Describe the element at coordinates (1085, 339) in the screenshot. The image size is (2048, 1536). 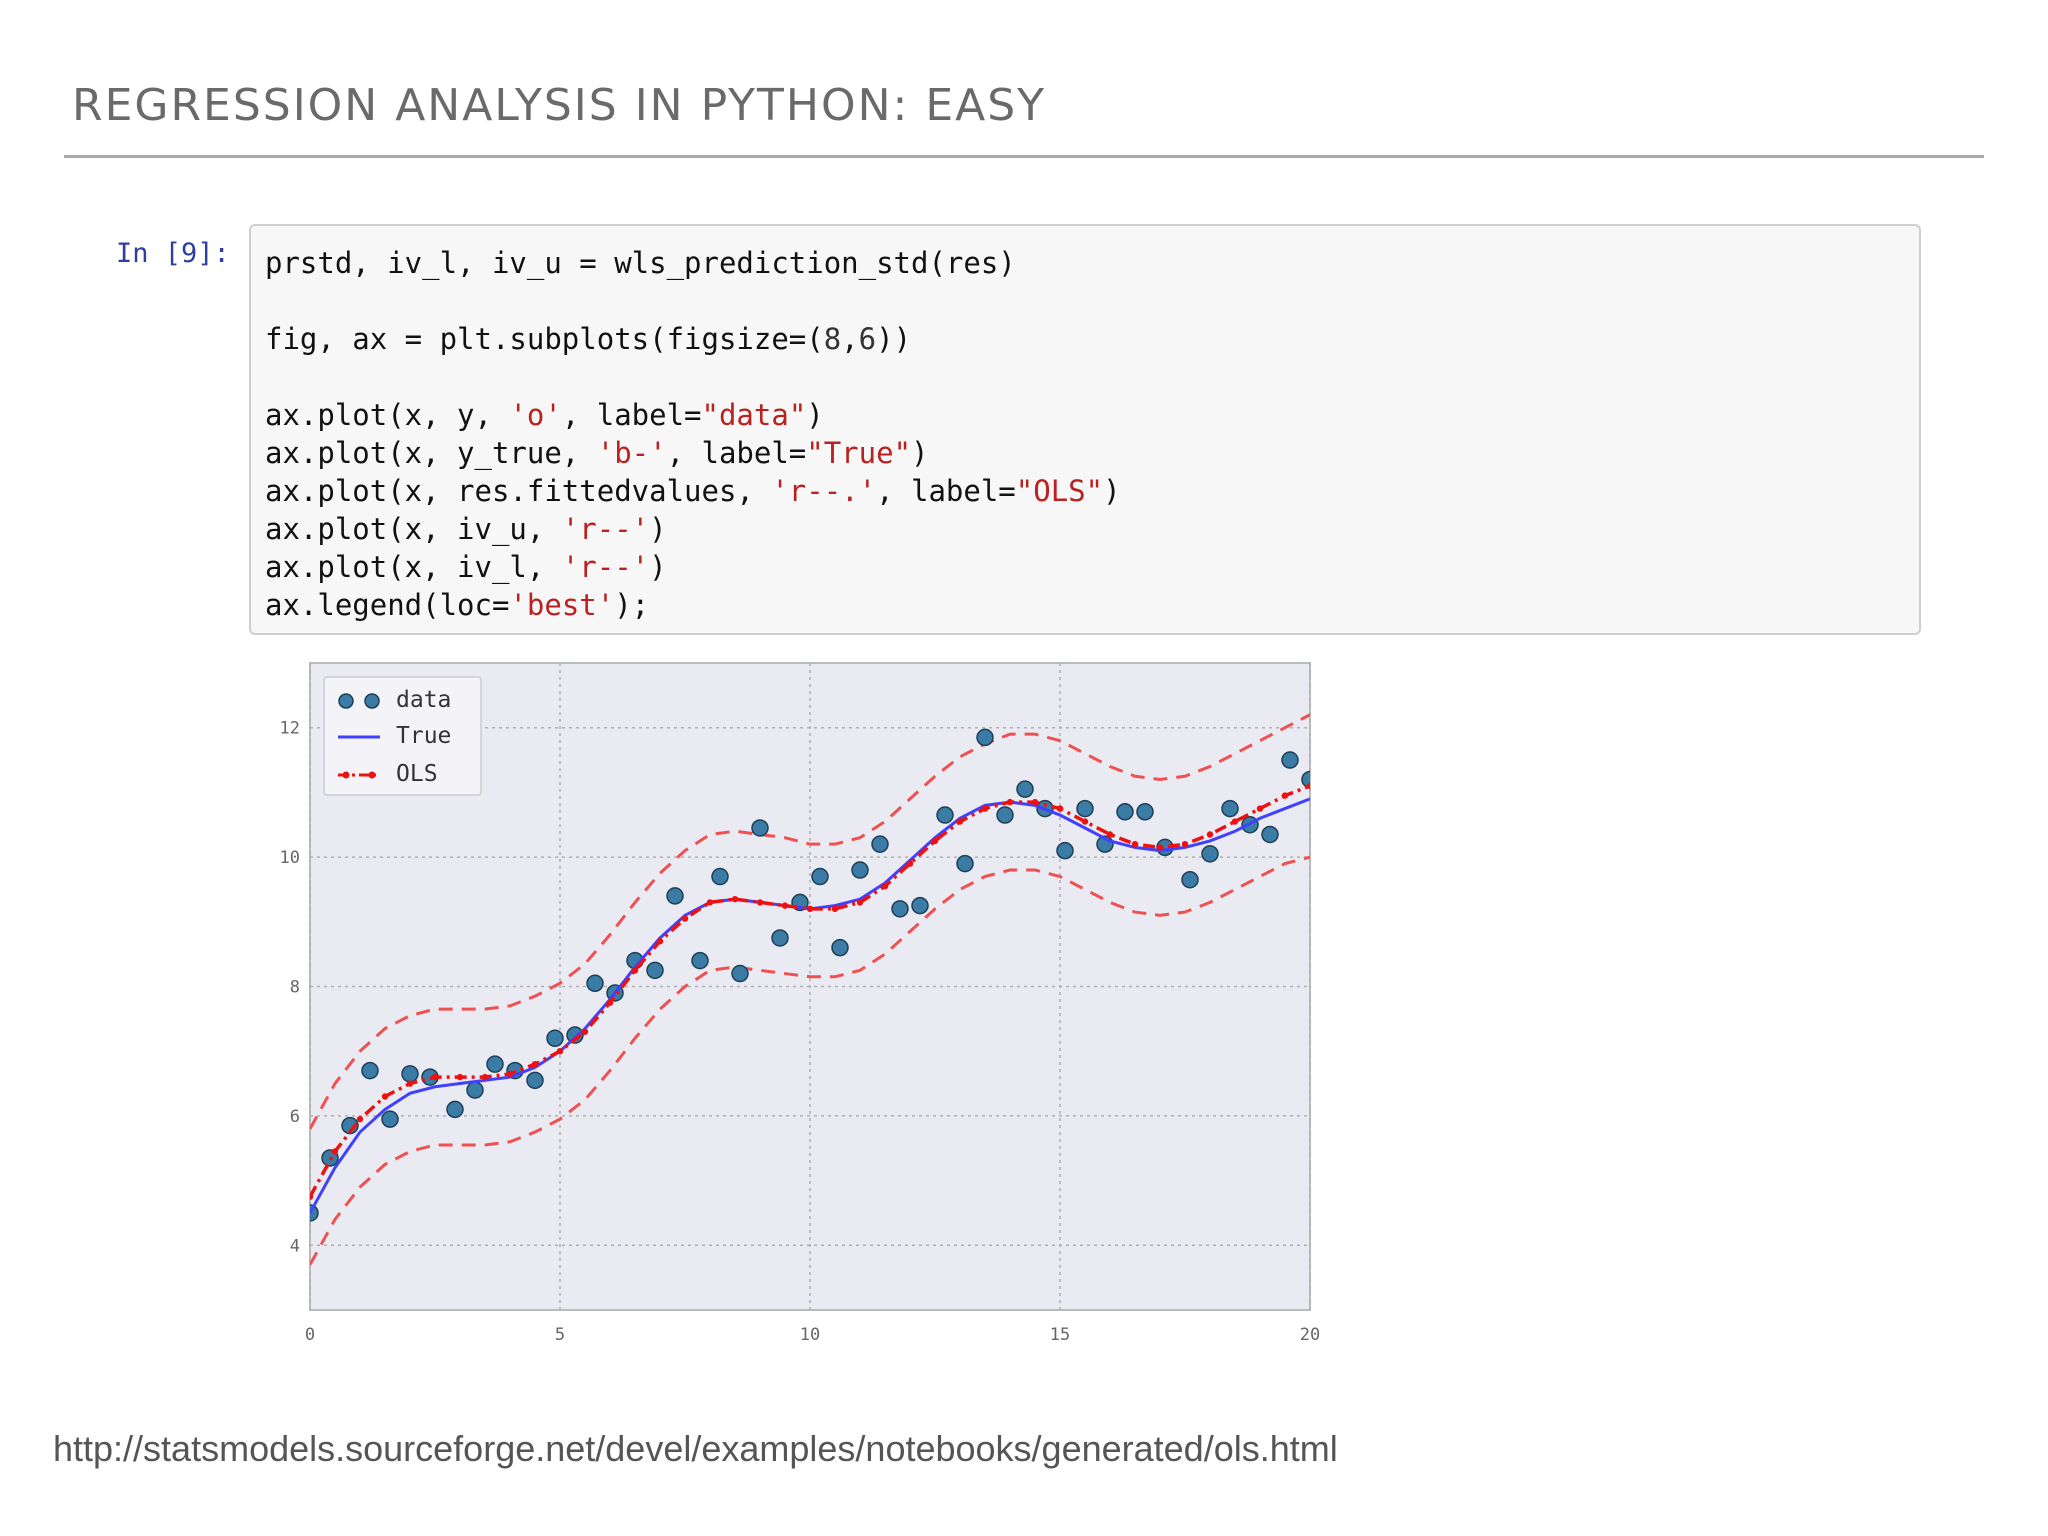
I see `code-line: fig, ax = plt.subplots(figsize=(8,6))` at that location.